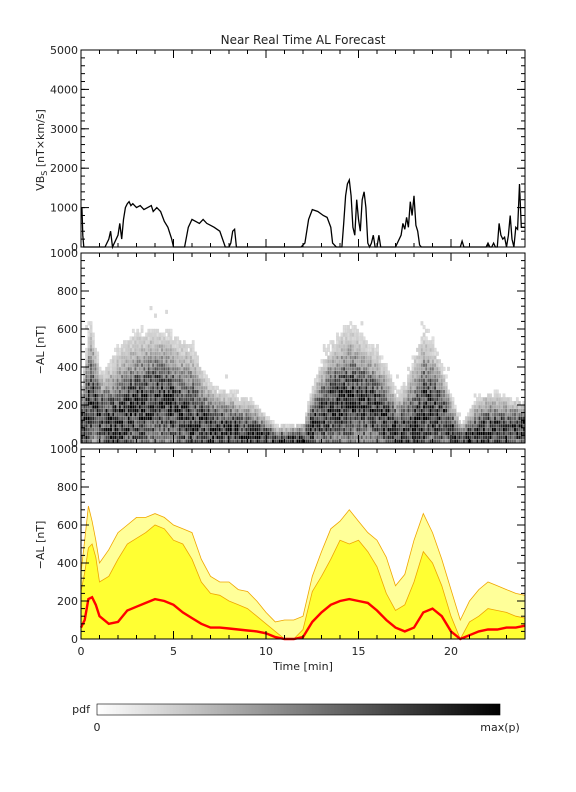 Image resolution: width=576 pixels, height=792 pixels. I want to click on colorbar: pdf 0 max(p), so click(296, 718).